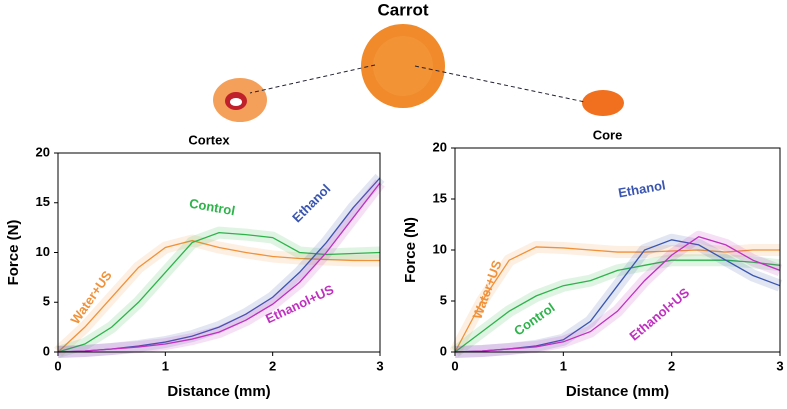 Image resolution: width=787 pixels, height=409 pixels. I want to click on chart-title: Cortex, so click(209, 139).